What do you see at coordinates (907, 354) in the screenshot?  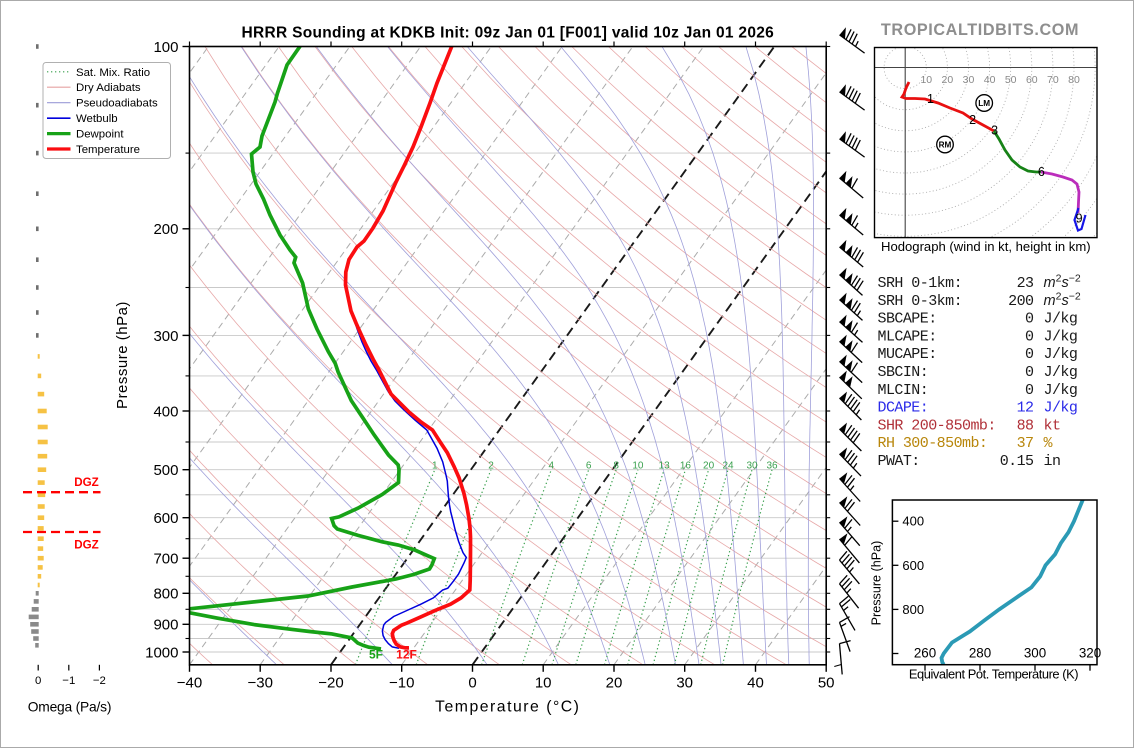 I see `svg-text: MUCAPE:` at bounding box center [907, 354].